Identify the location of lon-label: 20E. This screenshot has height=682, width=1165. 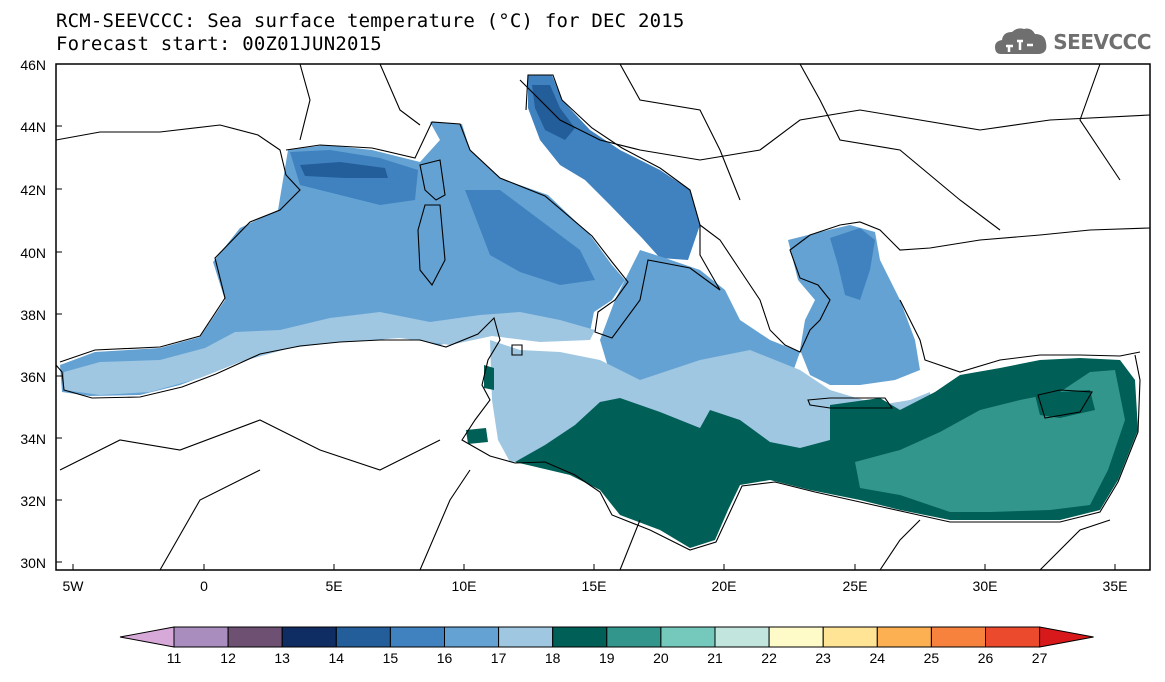
(724, 586).